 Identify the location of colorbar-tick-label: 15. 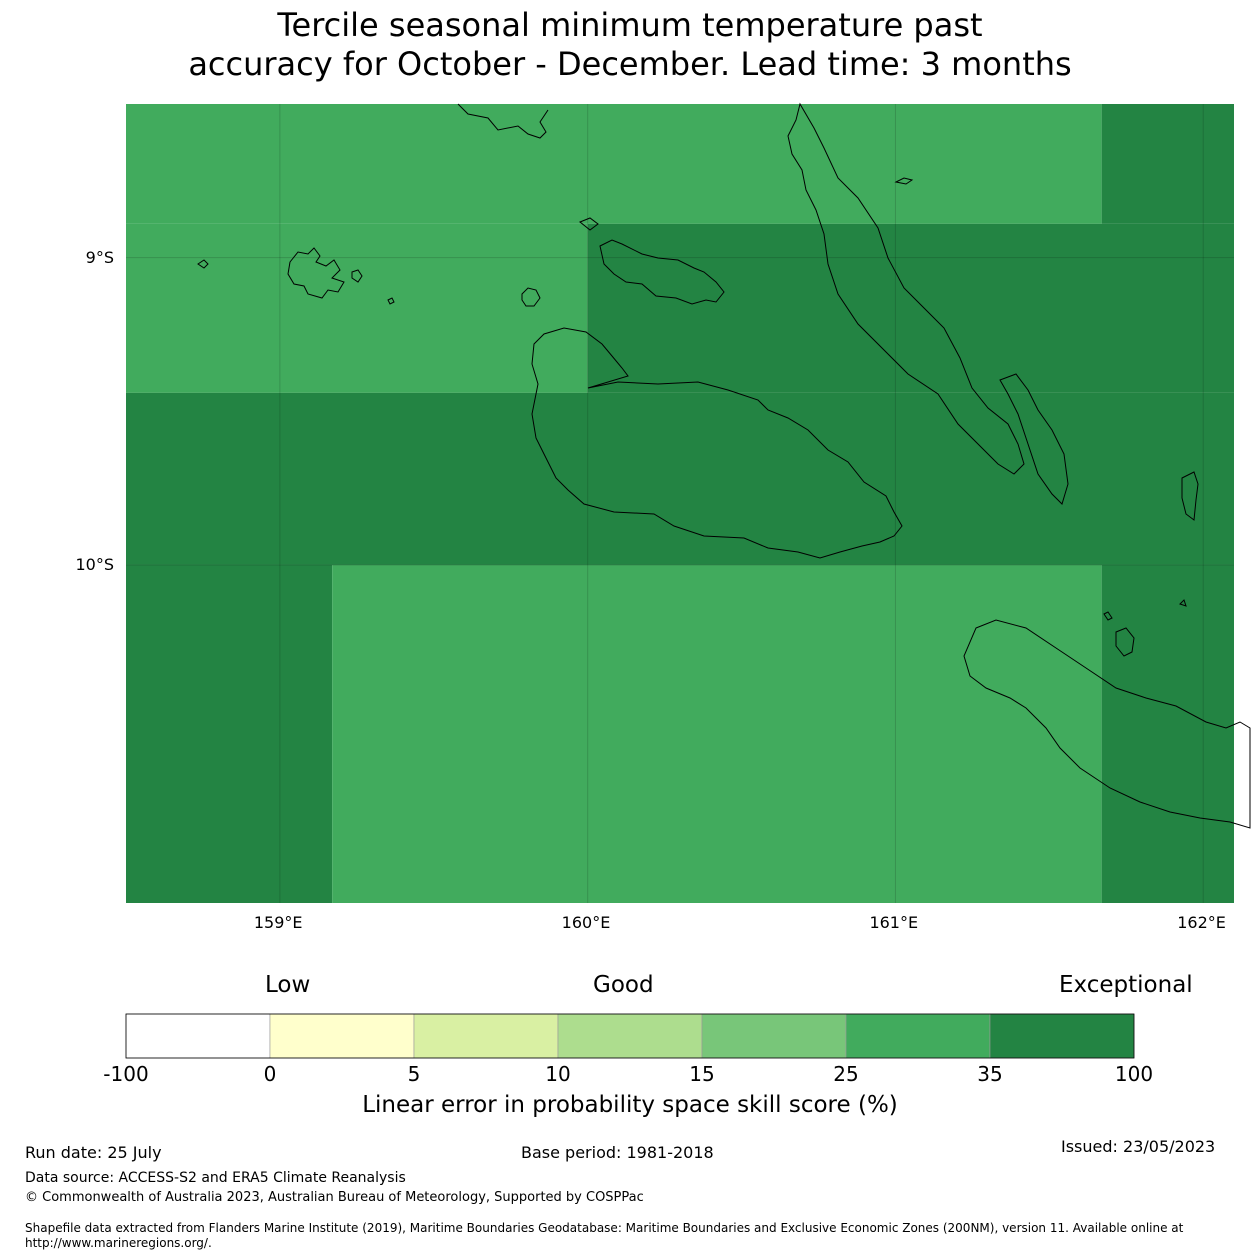
(702, 1074).